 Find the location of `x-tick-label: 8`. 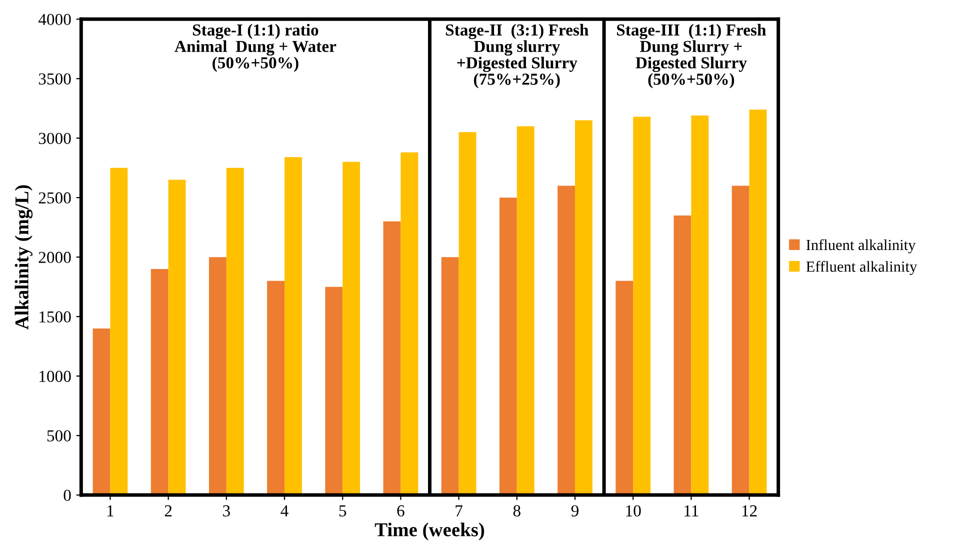

x-tick-label: 8 is located at coordinates (516, 510).